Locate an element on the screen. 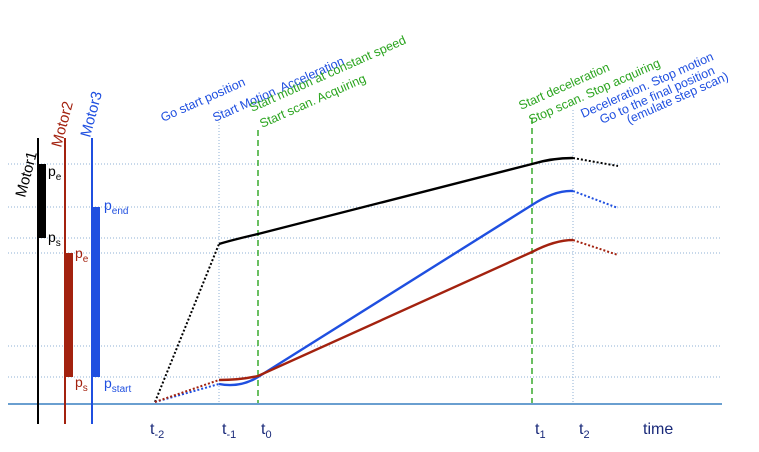 The width and height of the screenshot is (759, 452). motor1-bar is located at coordinates (41, 281).